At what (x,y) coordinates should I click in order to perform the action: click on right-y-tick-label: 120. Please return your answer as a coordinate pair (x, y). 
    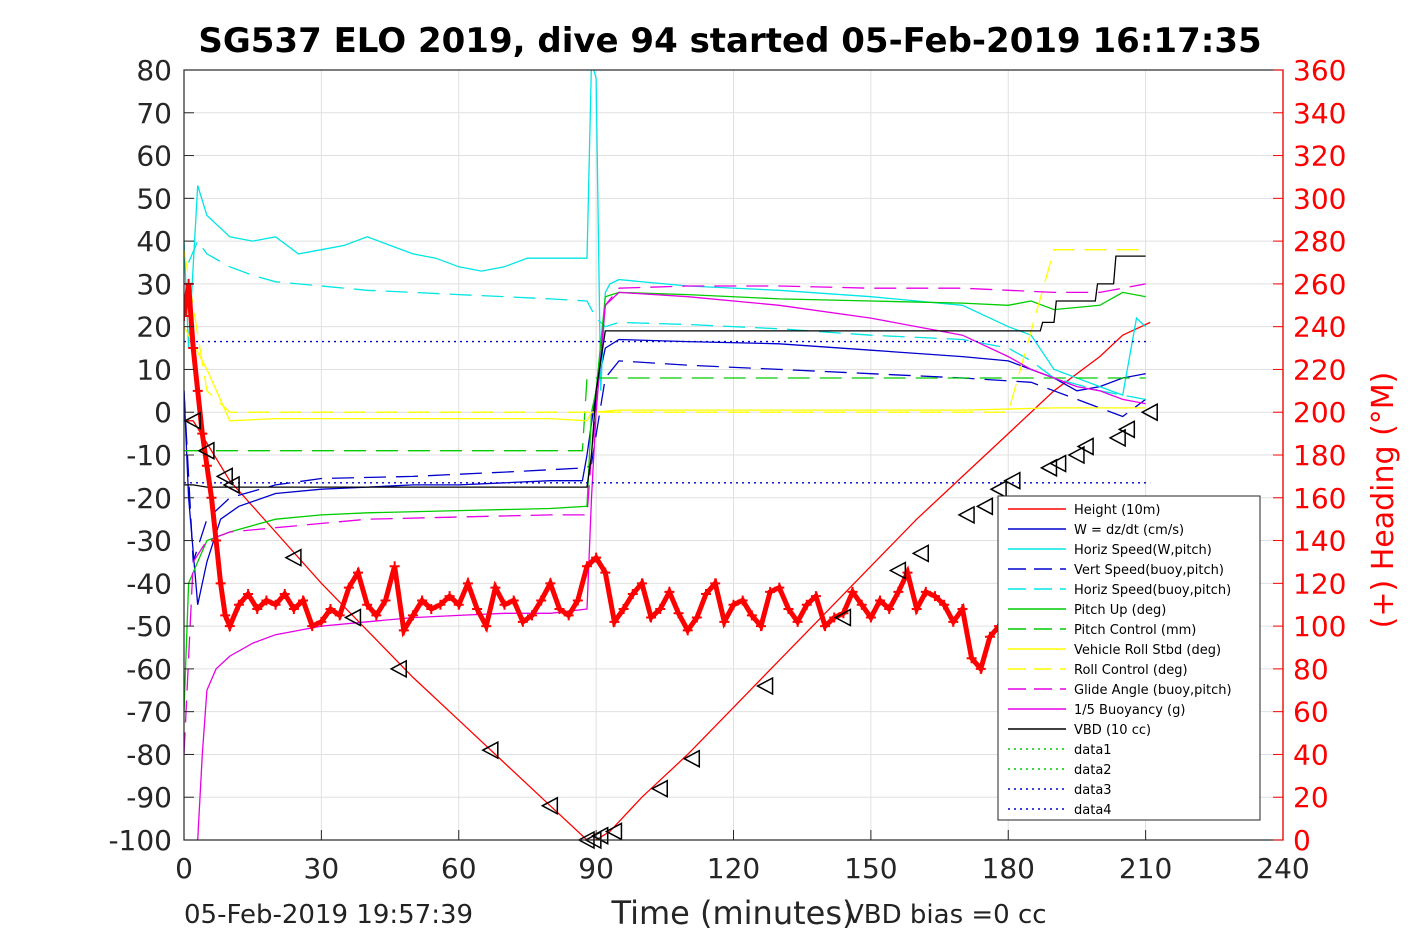
    Looking at the image, I should click on (1319, 583).